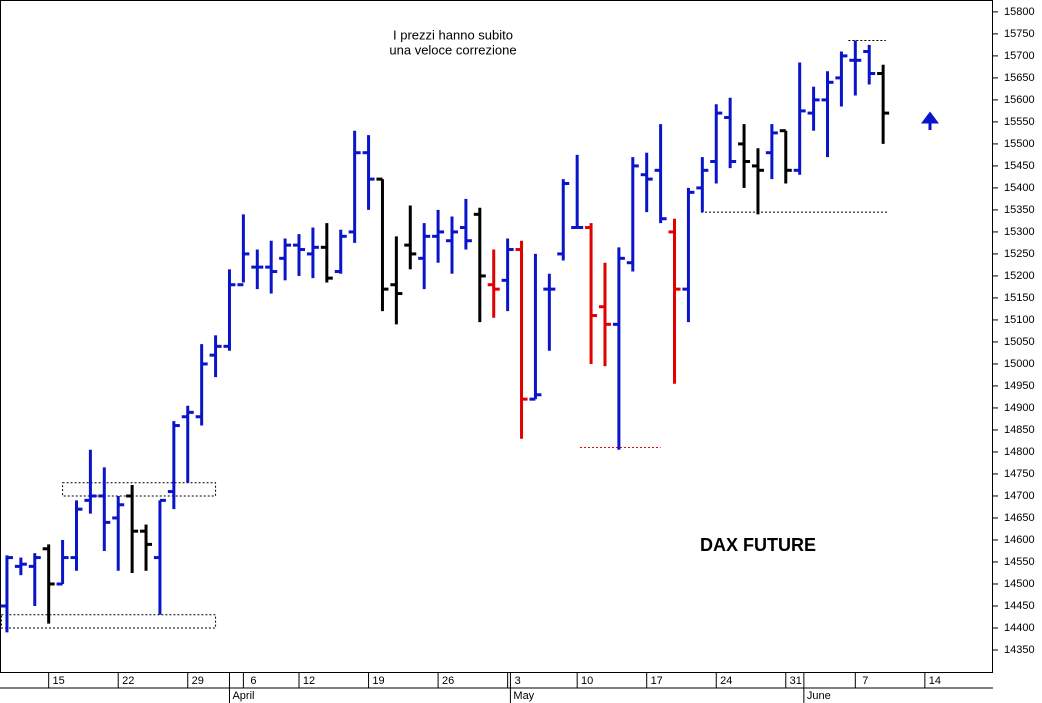 The width and height of the screenshot is (1042, 703). Describe the element at coordinates (1019, 452) in the screenshot. I see `y-tick-label: 14800` at that location.